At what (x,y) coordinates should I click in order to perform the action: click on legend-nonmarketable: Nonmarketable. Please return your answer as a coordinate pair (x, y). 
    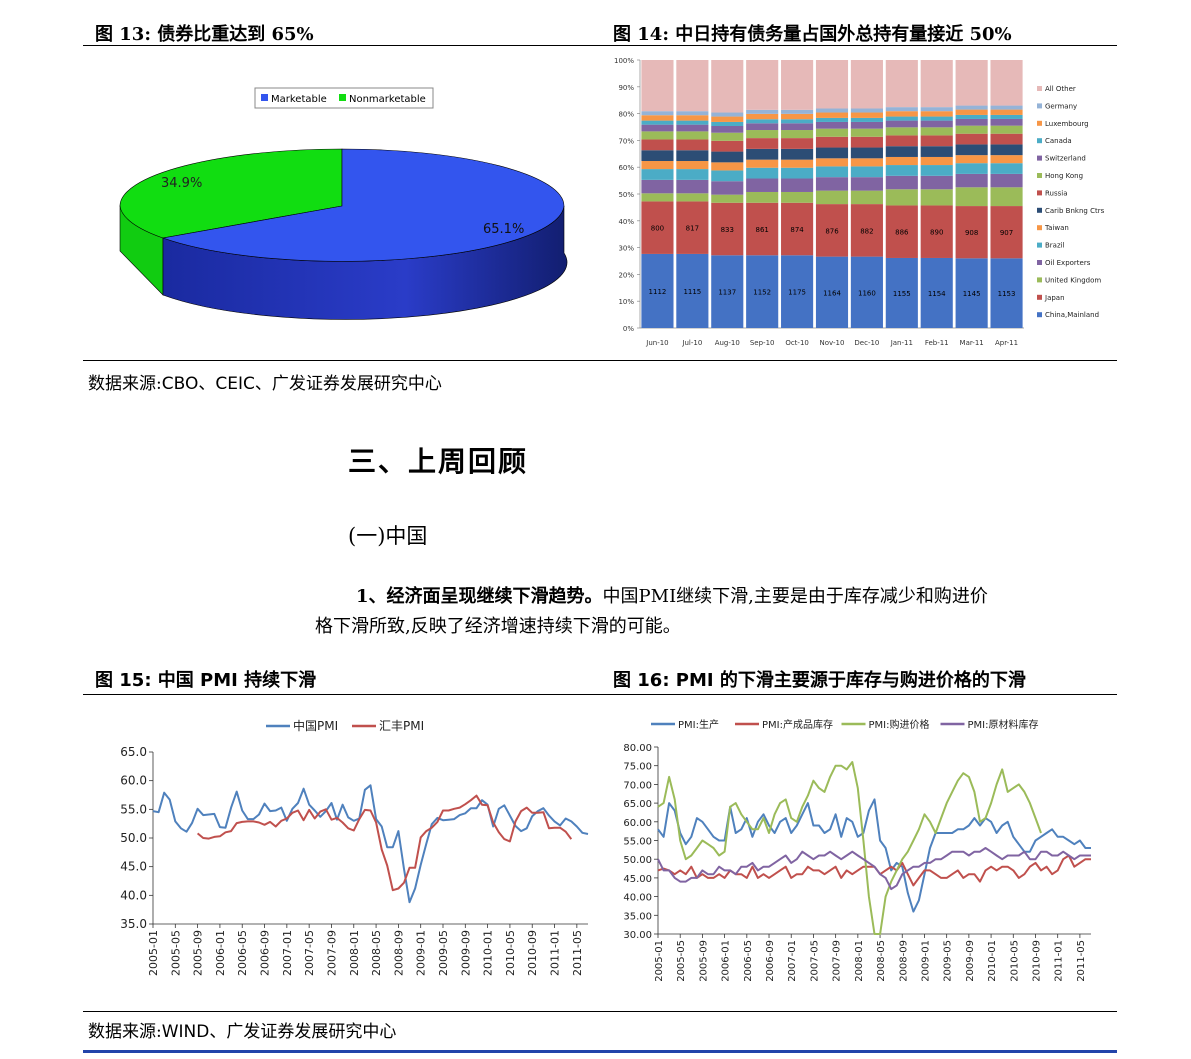
    Looking at the image, I should click on (387, 99).